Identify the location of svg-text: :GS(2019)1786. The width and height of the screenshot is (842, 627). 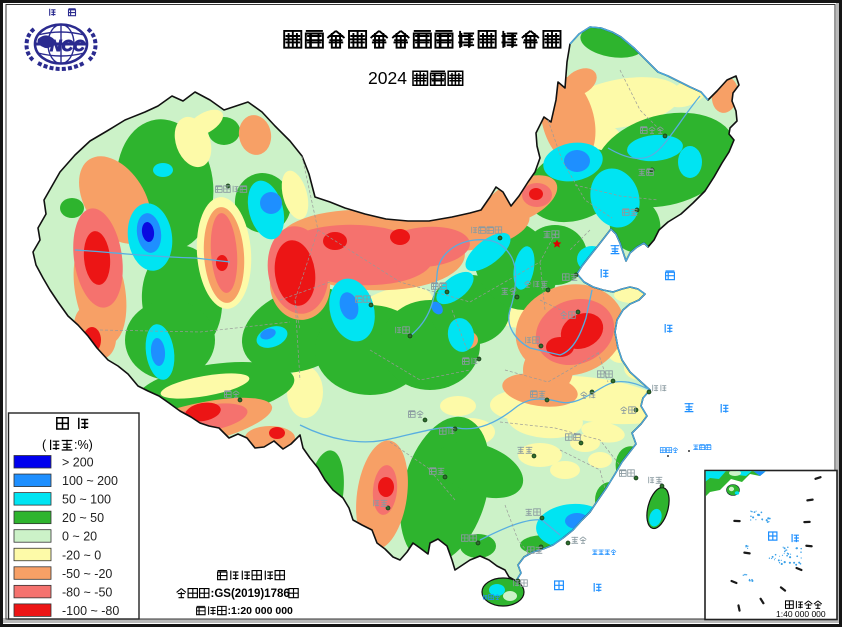
(250, 594).